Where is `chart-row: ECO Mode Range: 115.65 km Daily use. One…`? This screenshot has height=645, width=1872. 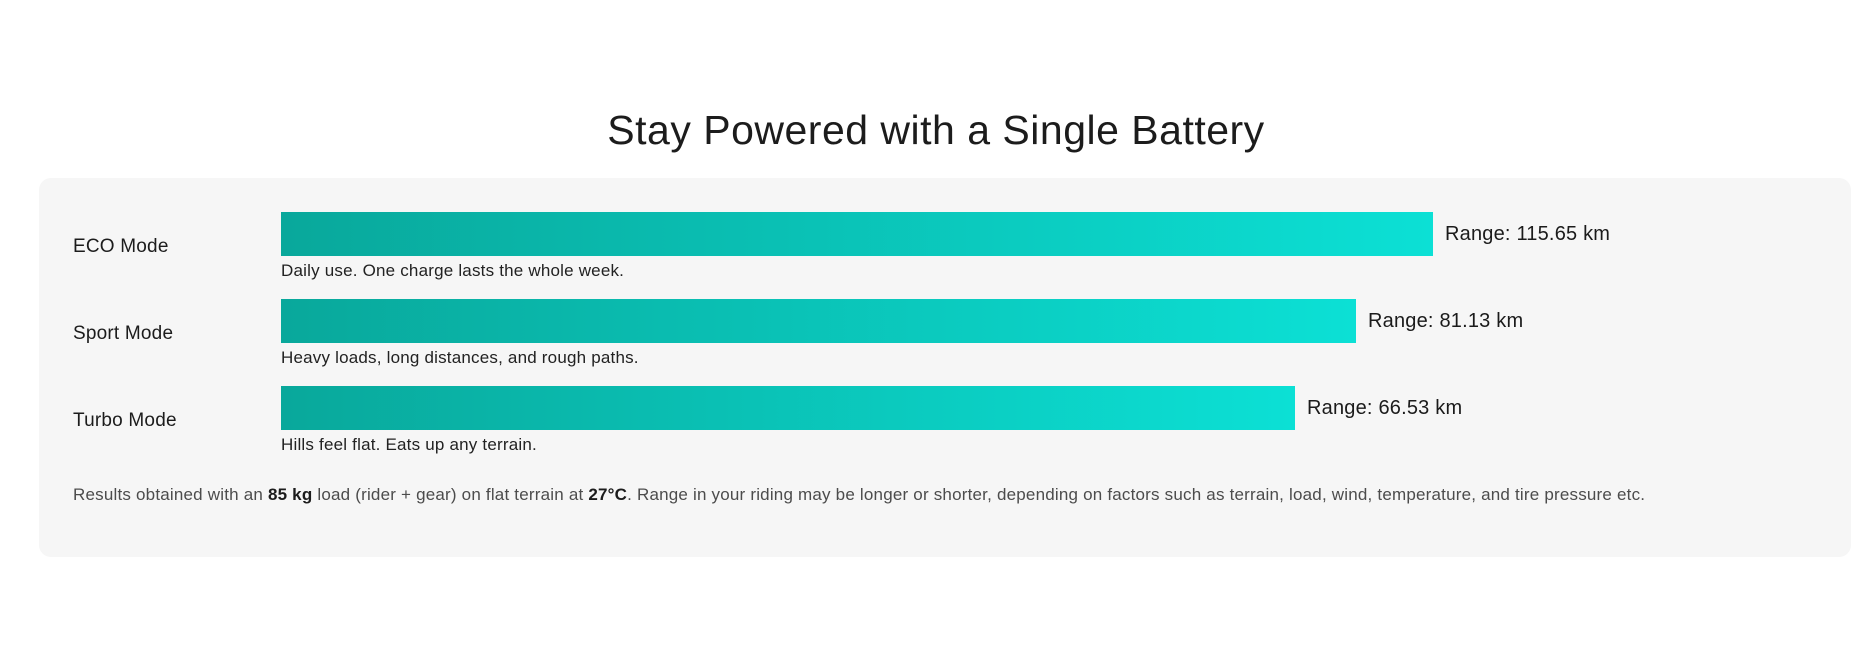
chart-row: ECO Mode Range: 115.65 km Daily use. One… is located at coordinates (944, 246).